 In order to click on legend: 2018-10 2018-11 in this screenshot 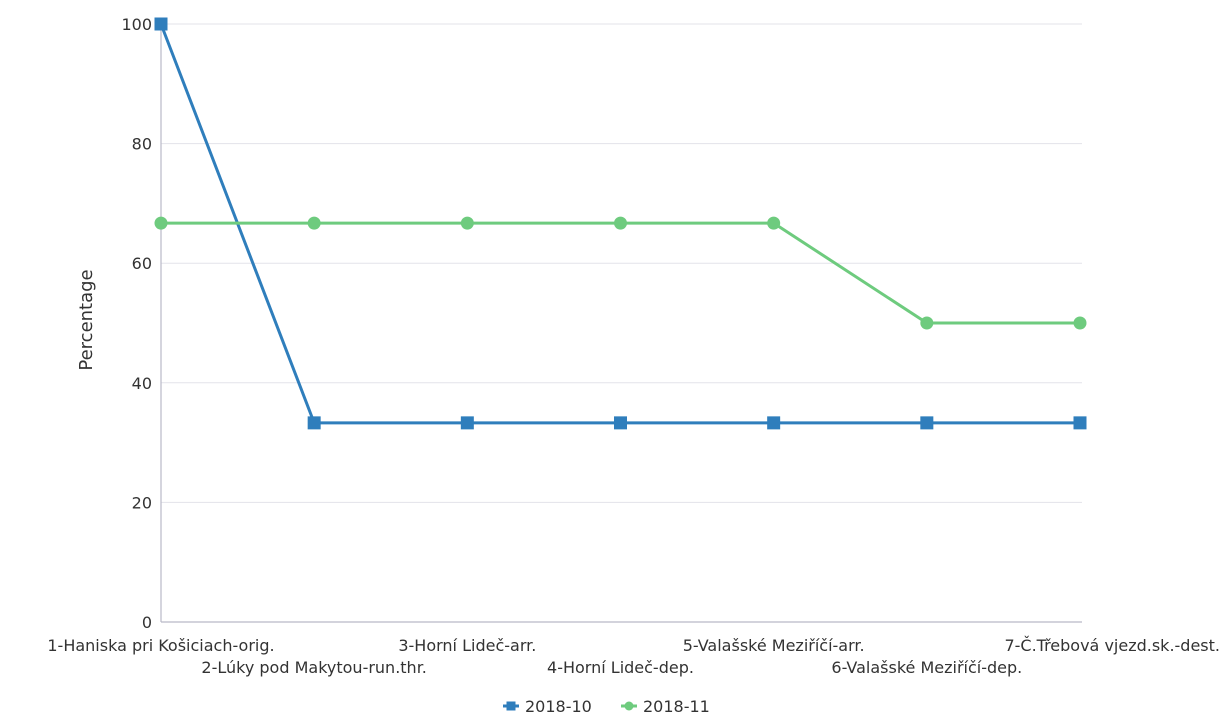, I will do `click(606, 706)`.